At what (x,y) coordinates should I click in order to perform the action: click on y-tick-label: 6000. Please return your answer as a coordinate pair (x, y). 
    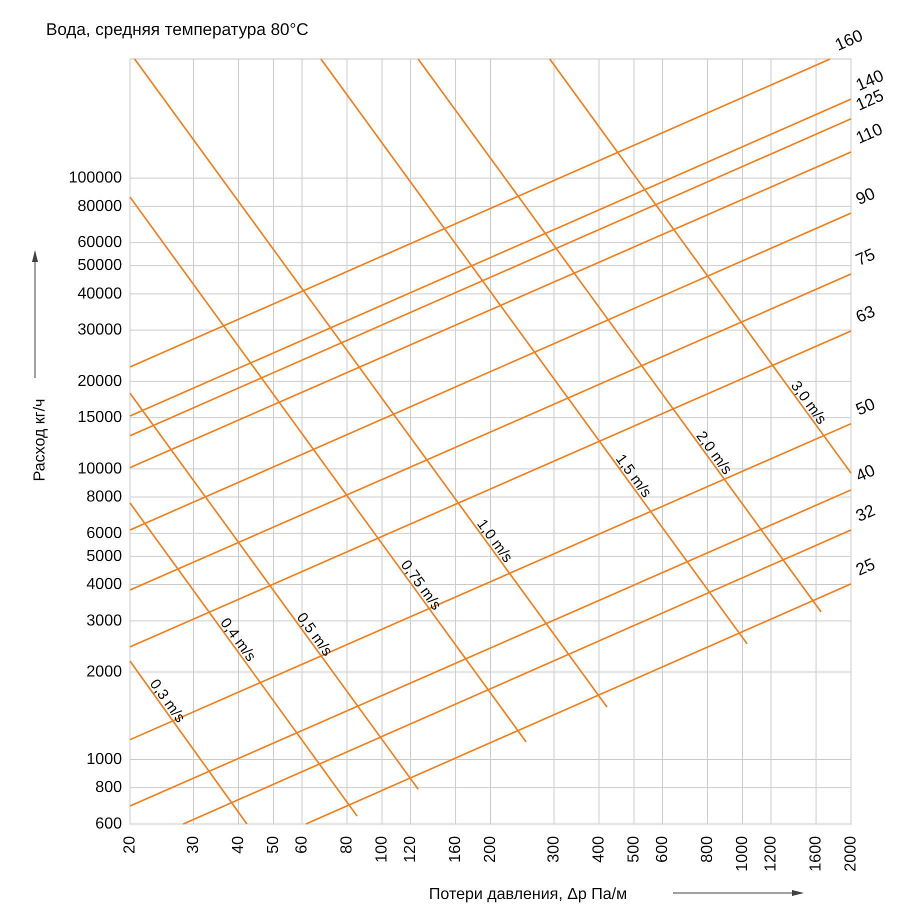
    Looking at the image, I should click on (104, 533).